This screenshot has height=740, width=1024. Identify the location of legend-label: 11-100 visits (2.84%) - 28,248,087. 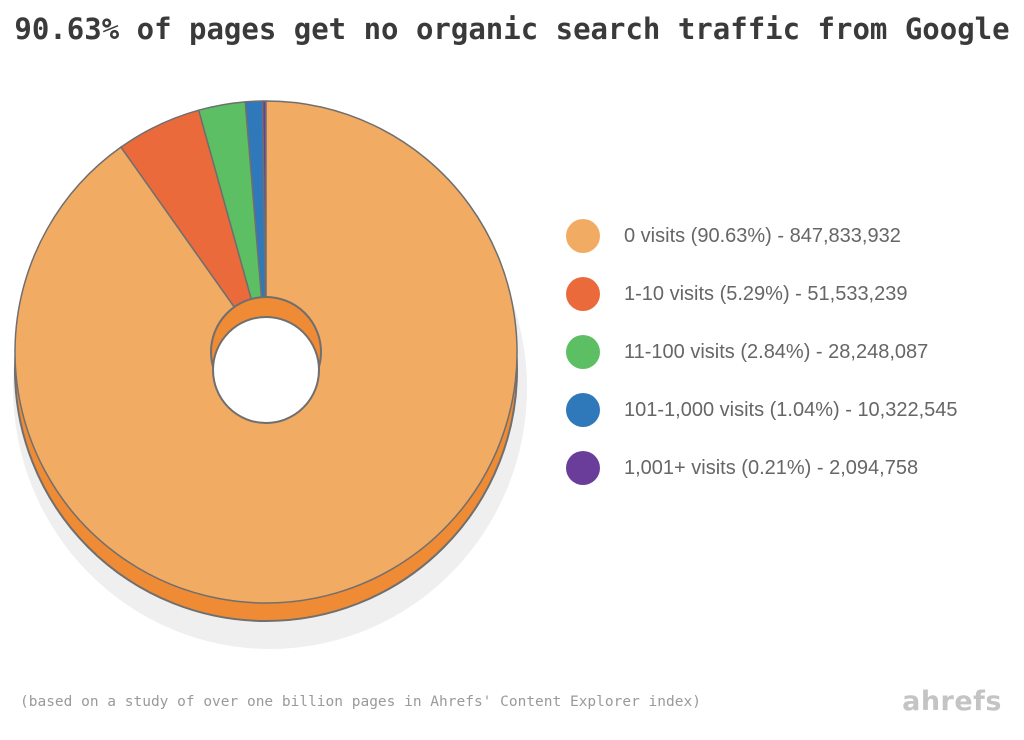
(776, 351).